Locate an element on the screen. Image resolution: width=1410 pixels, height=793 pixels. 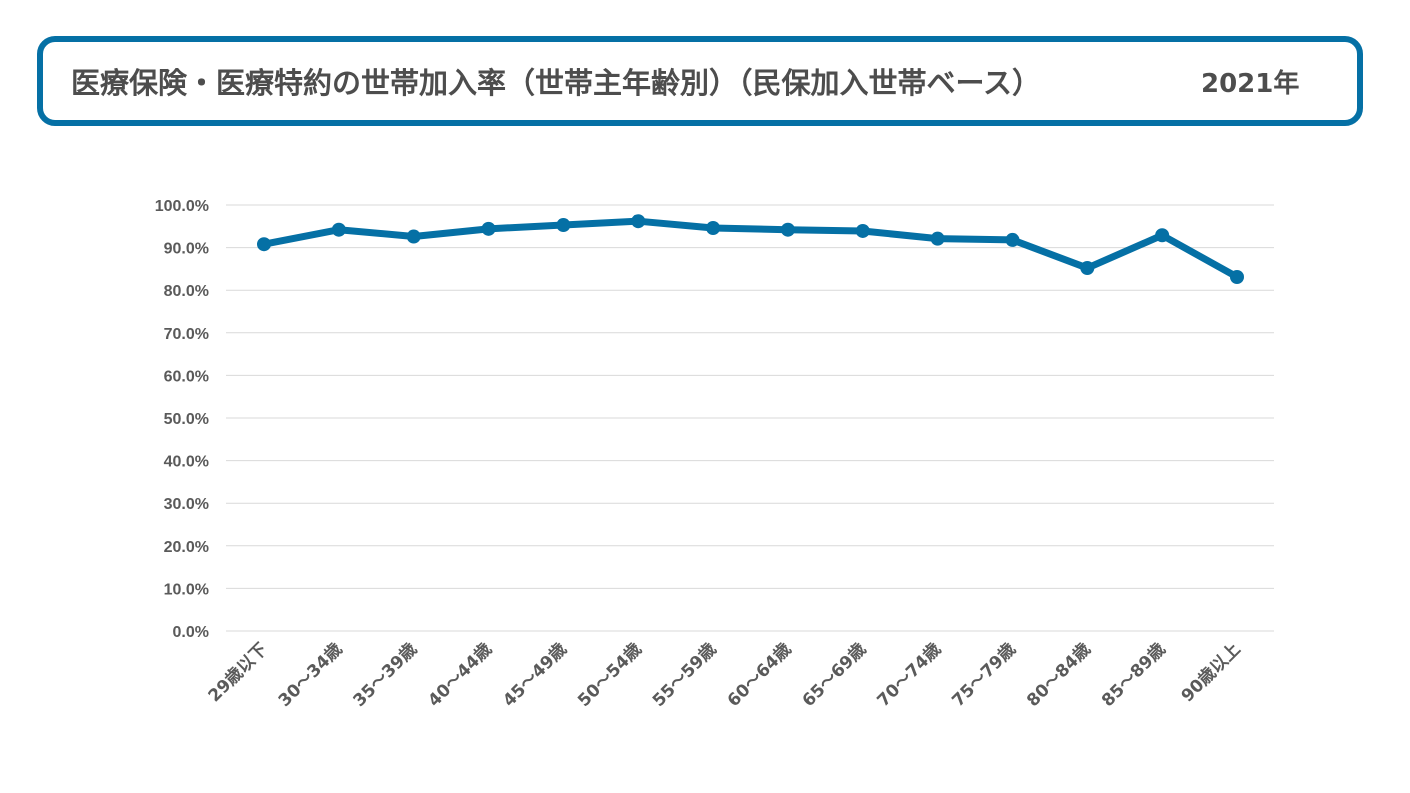
x-tick-label: 40～44歳 is located at coordinates (460, 675).